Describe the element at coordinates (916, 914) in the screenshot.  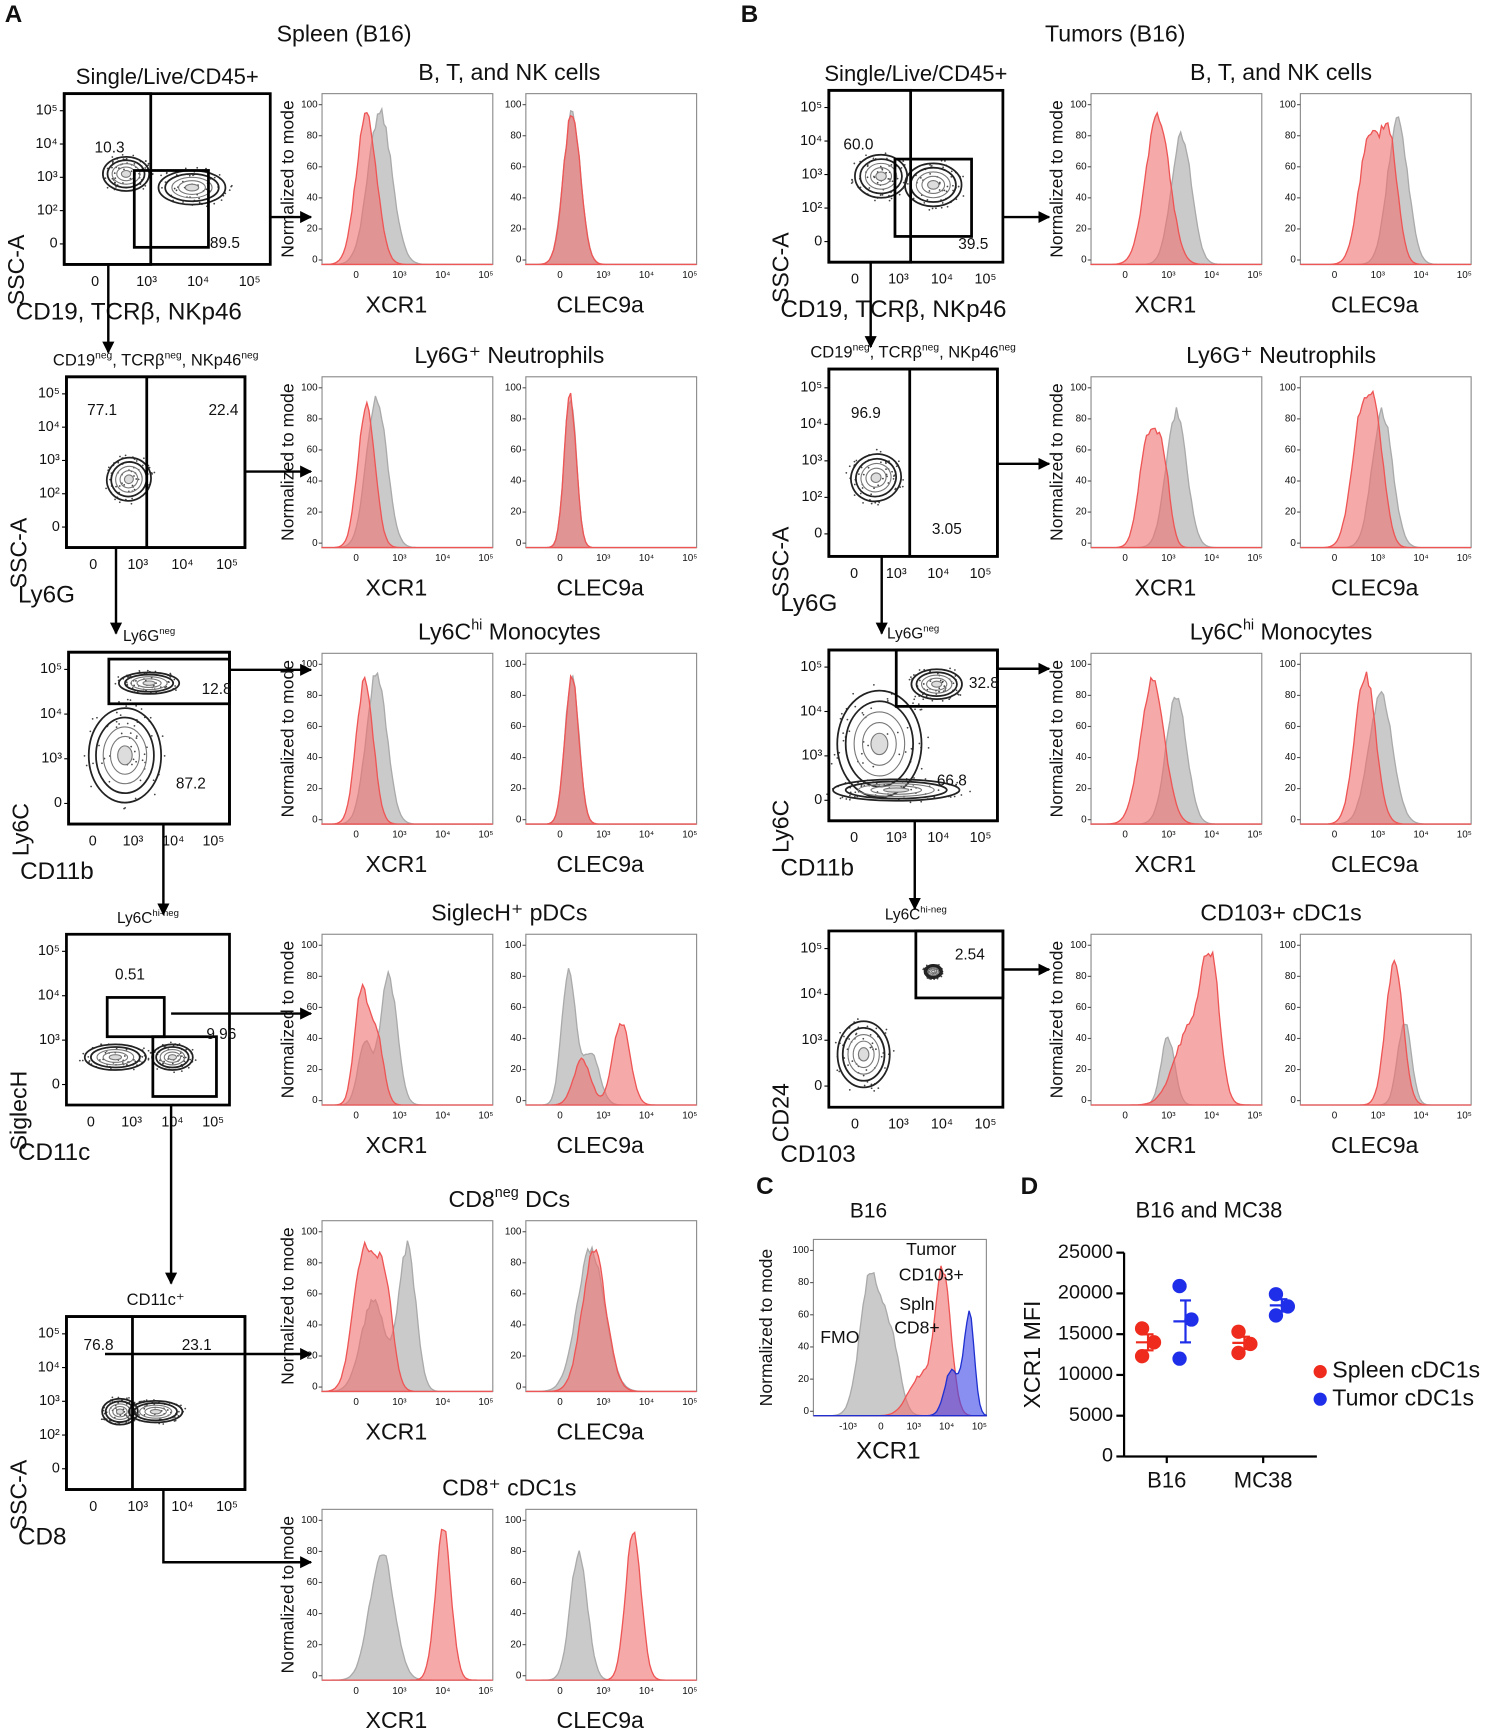
I see `gate-plot-title: Ly6Chi-neg` at that location.